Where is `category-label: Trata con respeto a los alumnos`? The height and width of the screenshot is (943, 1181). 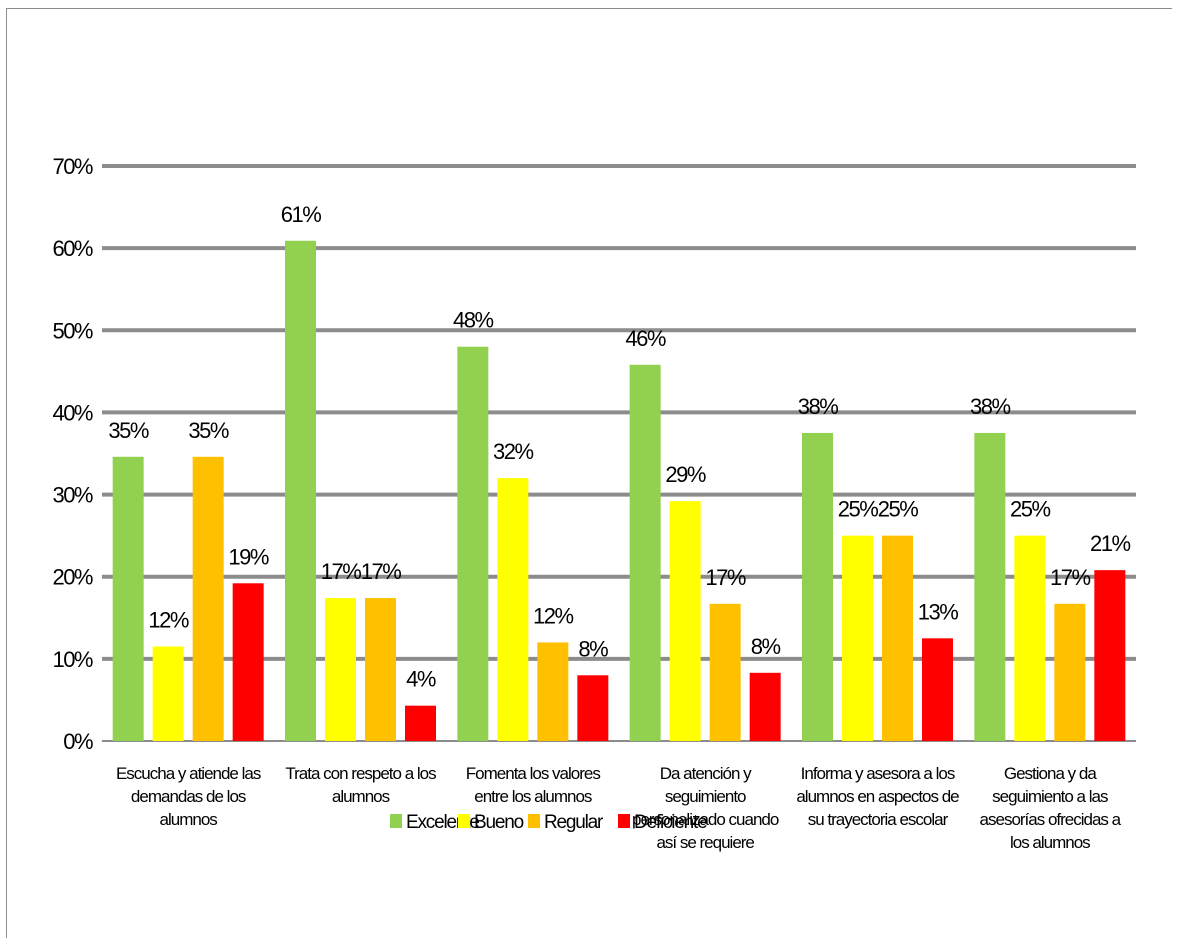 category-label: Trata con respeto a los alumnos is located at coordinates (360, 785).